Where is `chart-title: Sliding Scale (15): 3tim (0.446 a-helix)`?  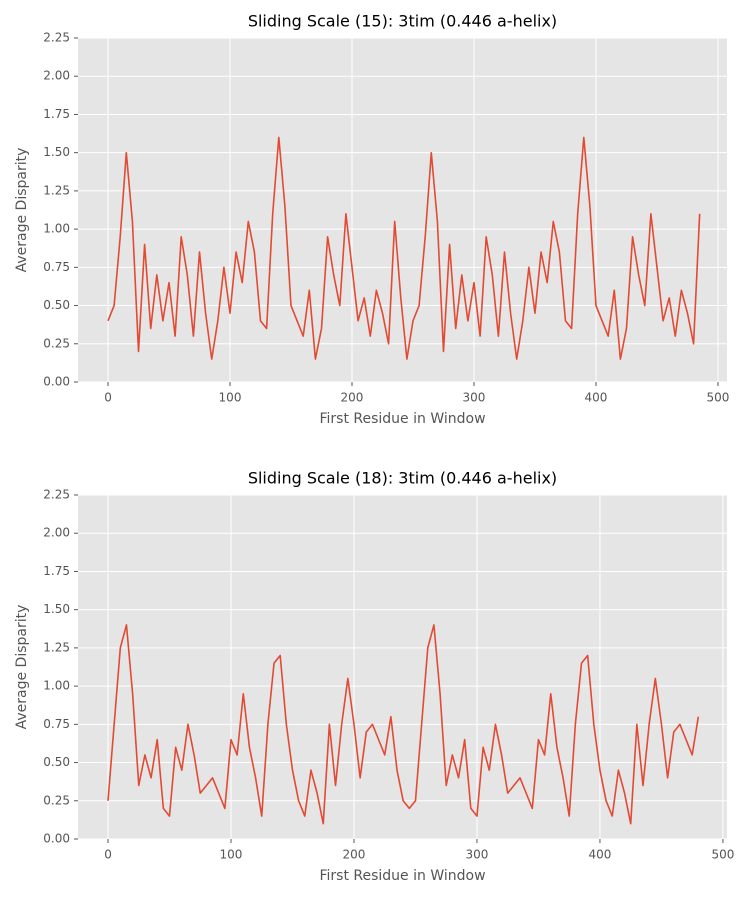
chart-title: Sliding Scale (15): 3tim (0.446 a-helix) is located at coordinates (402, 21).